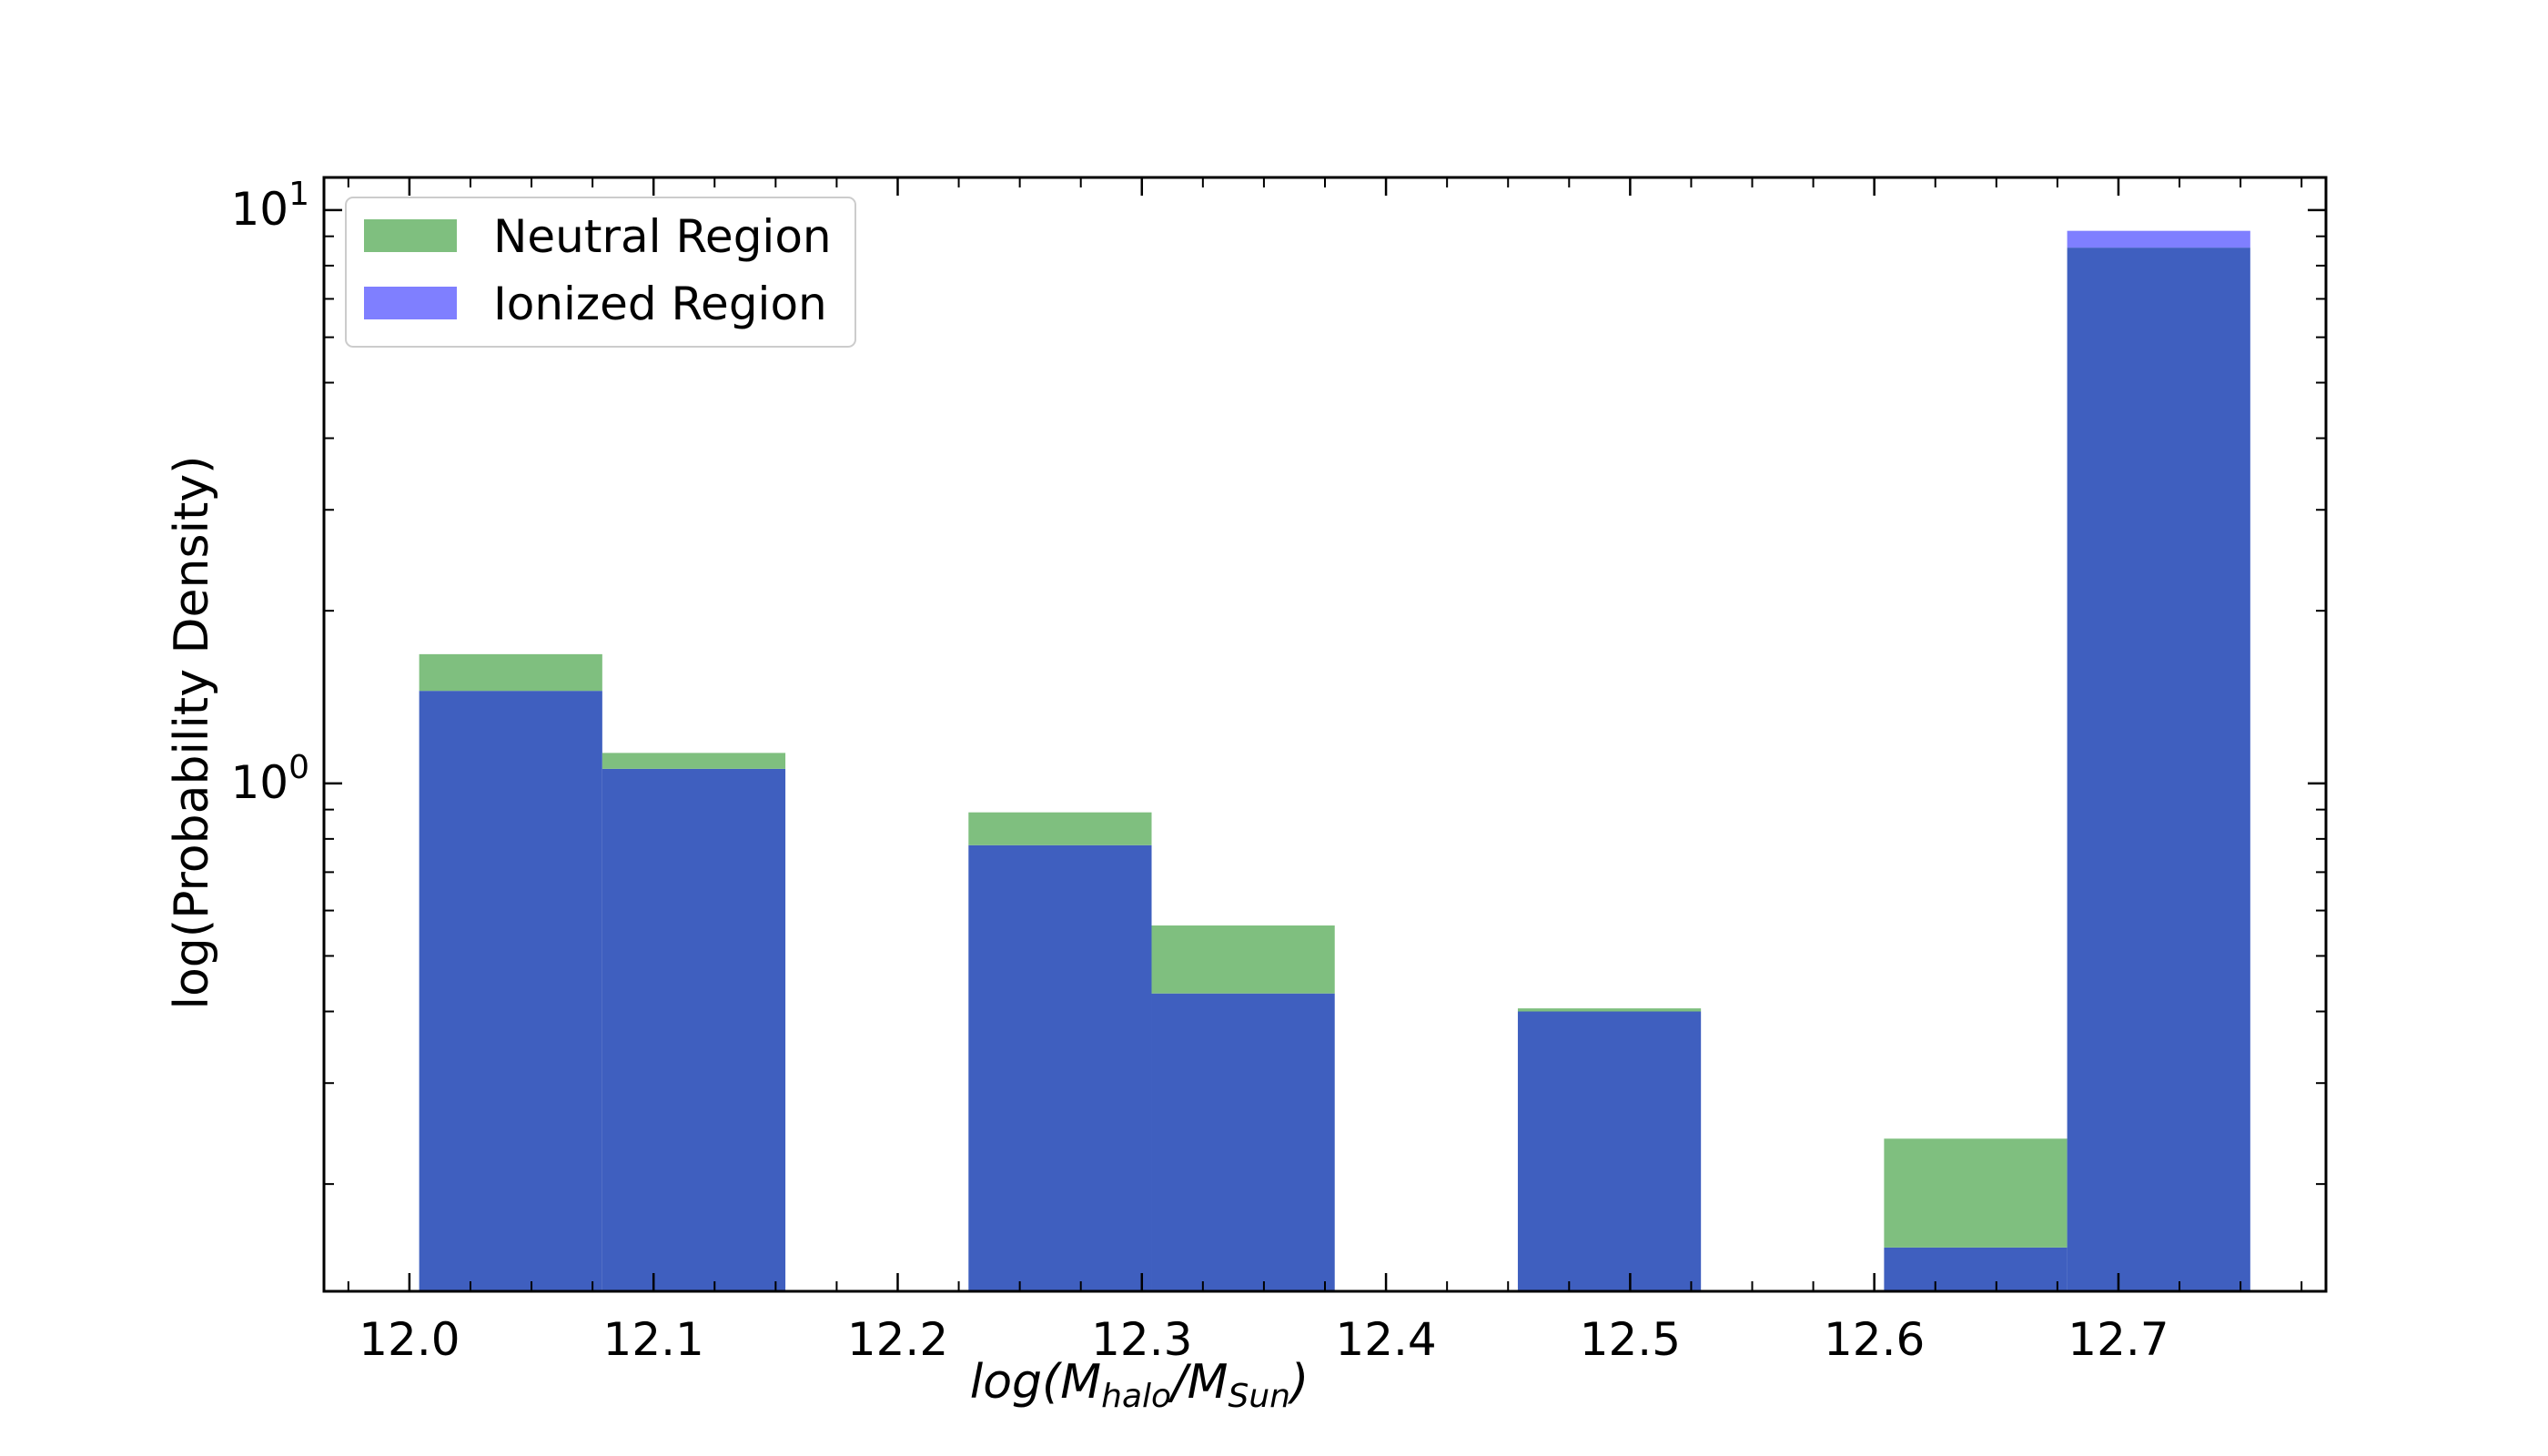 This screenshot has height=1456, width=2548. I want to click on x-tick-label: 12.5, so click(1631, 1340).